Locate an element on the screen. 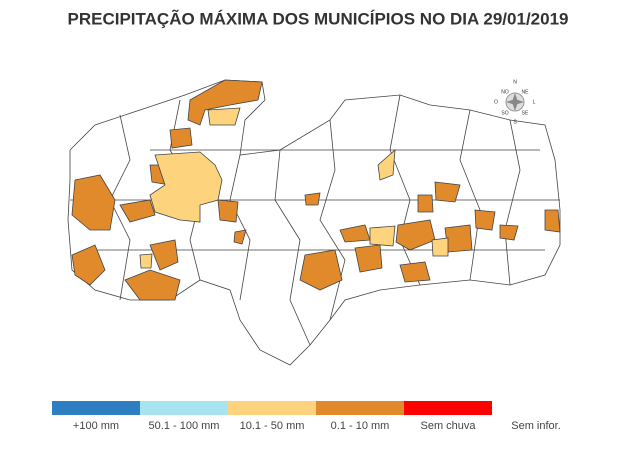  legend-label: Sem infor. is located at coordinates (536, 426).